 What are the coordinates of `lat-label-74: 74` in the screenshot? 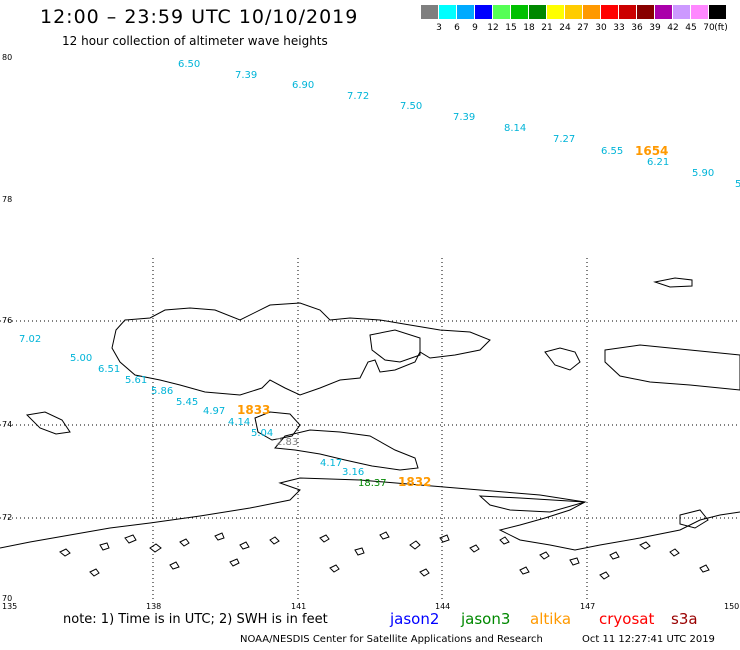 It's located at (7, 424).